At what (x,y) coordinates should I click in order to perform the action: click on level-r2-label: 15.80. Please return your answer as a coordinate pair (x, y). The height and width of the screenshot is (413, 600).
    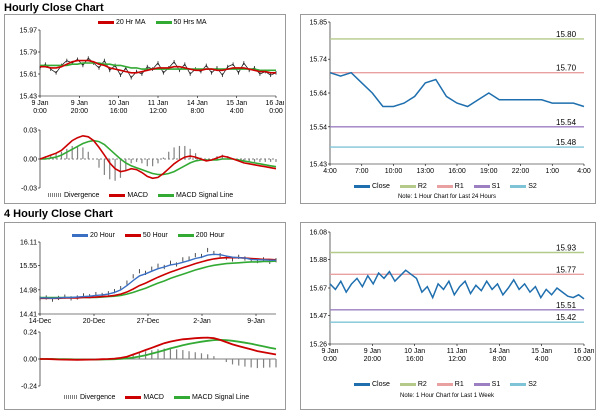
    Looking at the image, I should click on (566, 34).